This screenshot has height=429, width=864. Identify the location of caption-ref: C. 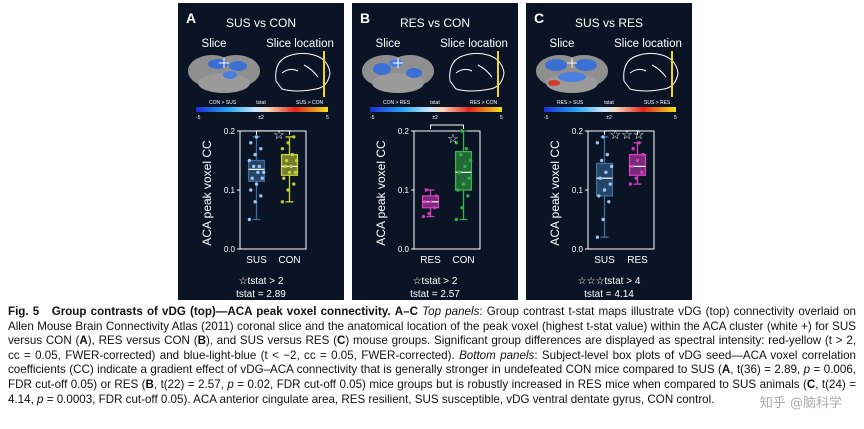
(811, 384).